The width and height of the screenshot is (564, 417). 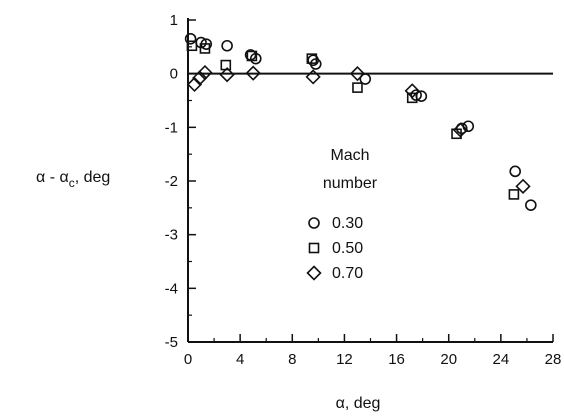 What do you see at coordinates (344, 359) in the screenshot?
I see `x-tick-label: 12` at bounding box center [344, 359].